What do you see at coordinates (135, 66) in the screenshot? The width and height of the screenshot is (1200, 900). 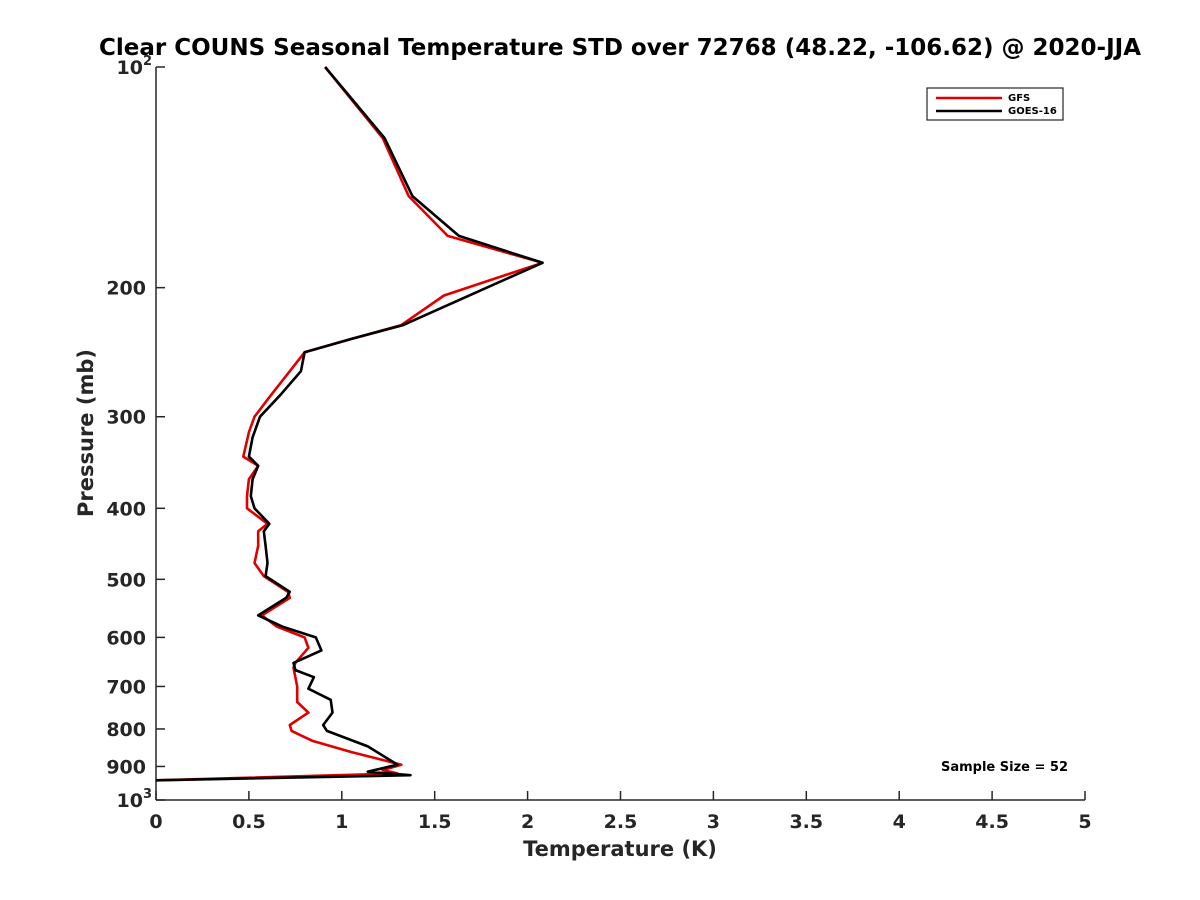 I see `y-tick-label: 10²` at bounding box center [135, 66].